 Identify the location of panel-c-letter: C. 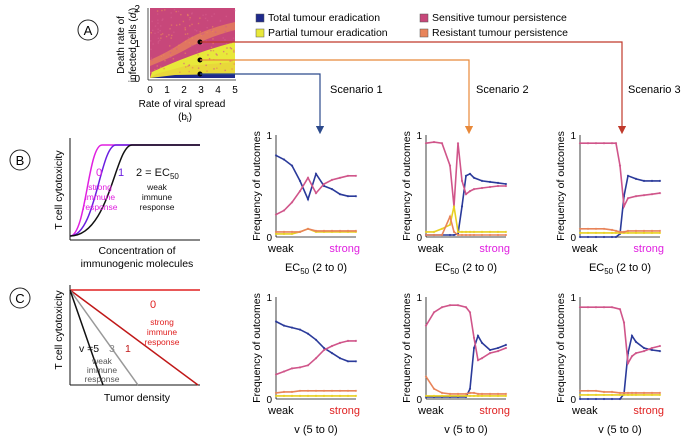
(19, 298).